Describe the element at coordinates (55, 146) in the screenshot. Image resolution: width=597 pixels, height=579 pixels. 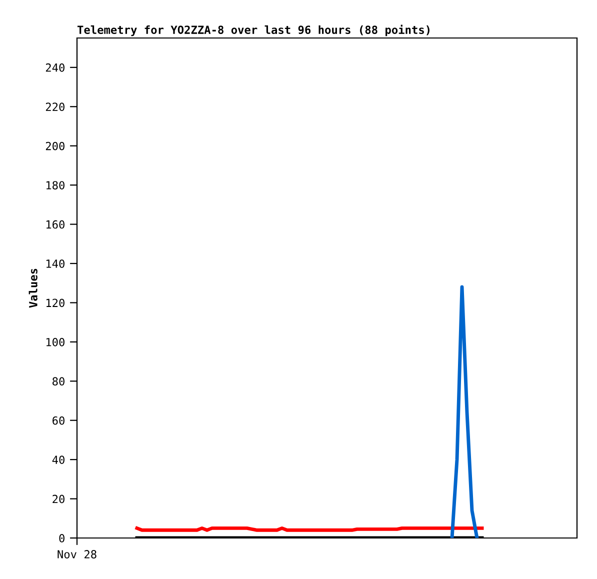
I see `y-tick-label: 200` at that location.